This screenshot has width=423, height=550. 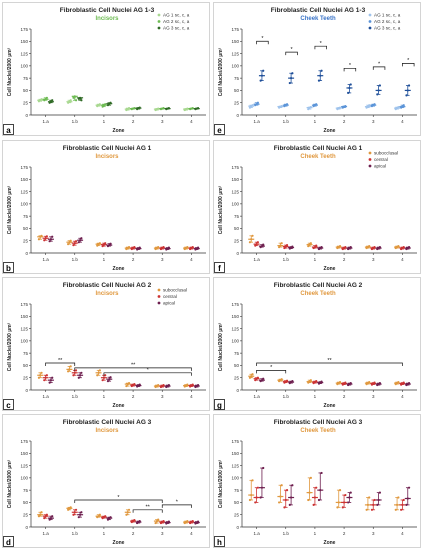 I want to click on legend-label: AG 3 sc, c, a, so click(x=387, y=28).